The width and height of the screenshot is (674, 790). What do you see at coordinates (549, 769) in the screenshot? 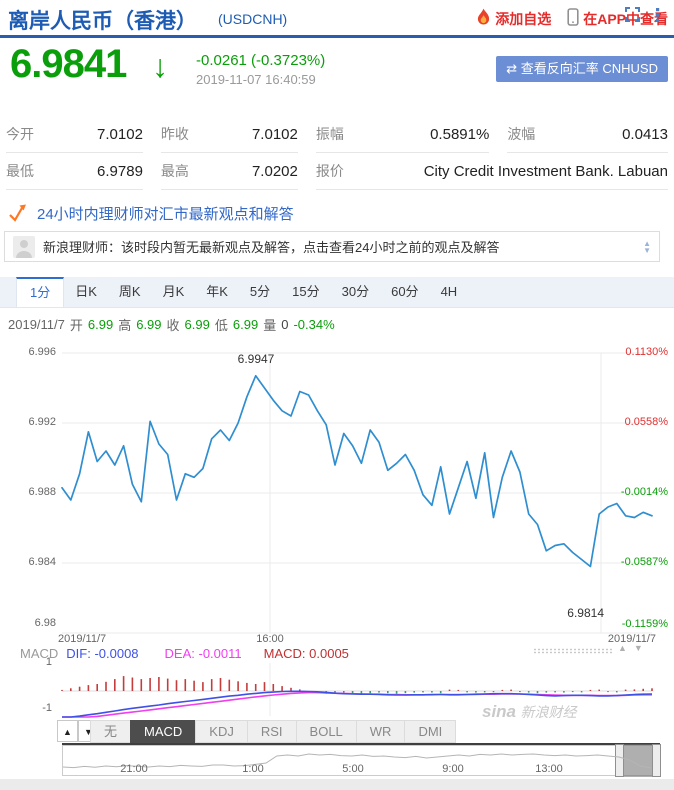
I see `navigator-time-label: 13:00` at bounding box center [549, 769].